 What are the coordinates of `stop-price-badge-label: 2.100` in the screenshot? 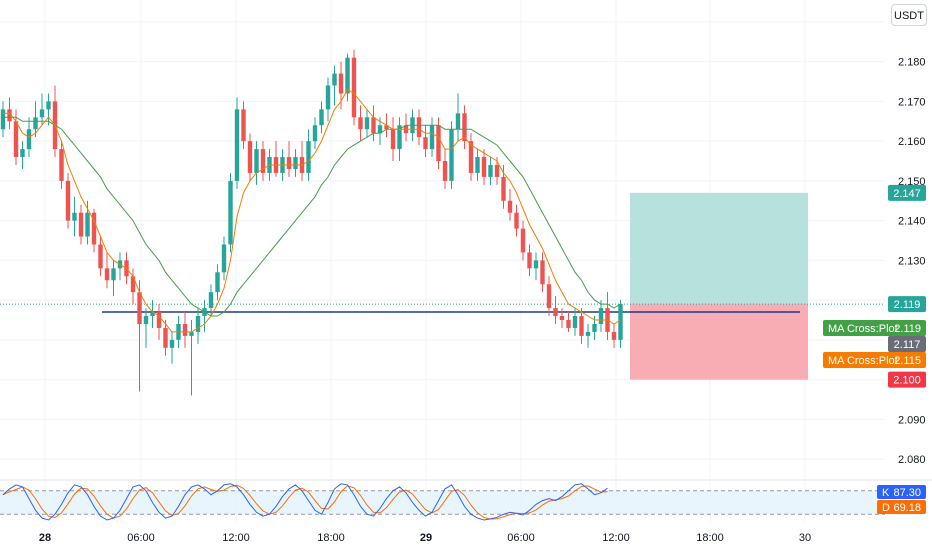 It's located at (907, 381).